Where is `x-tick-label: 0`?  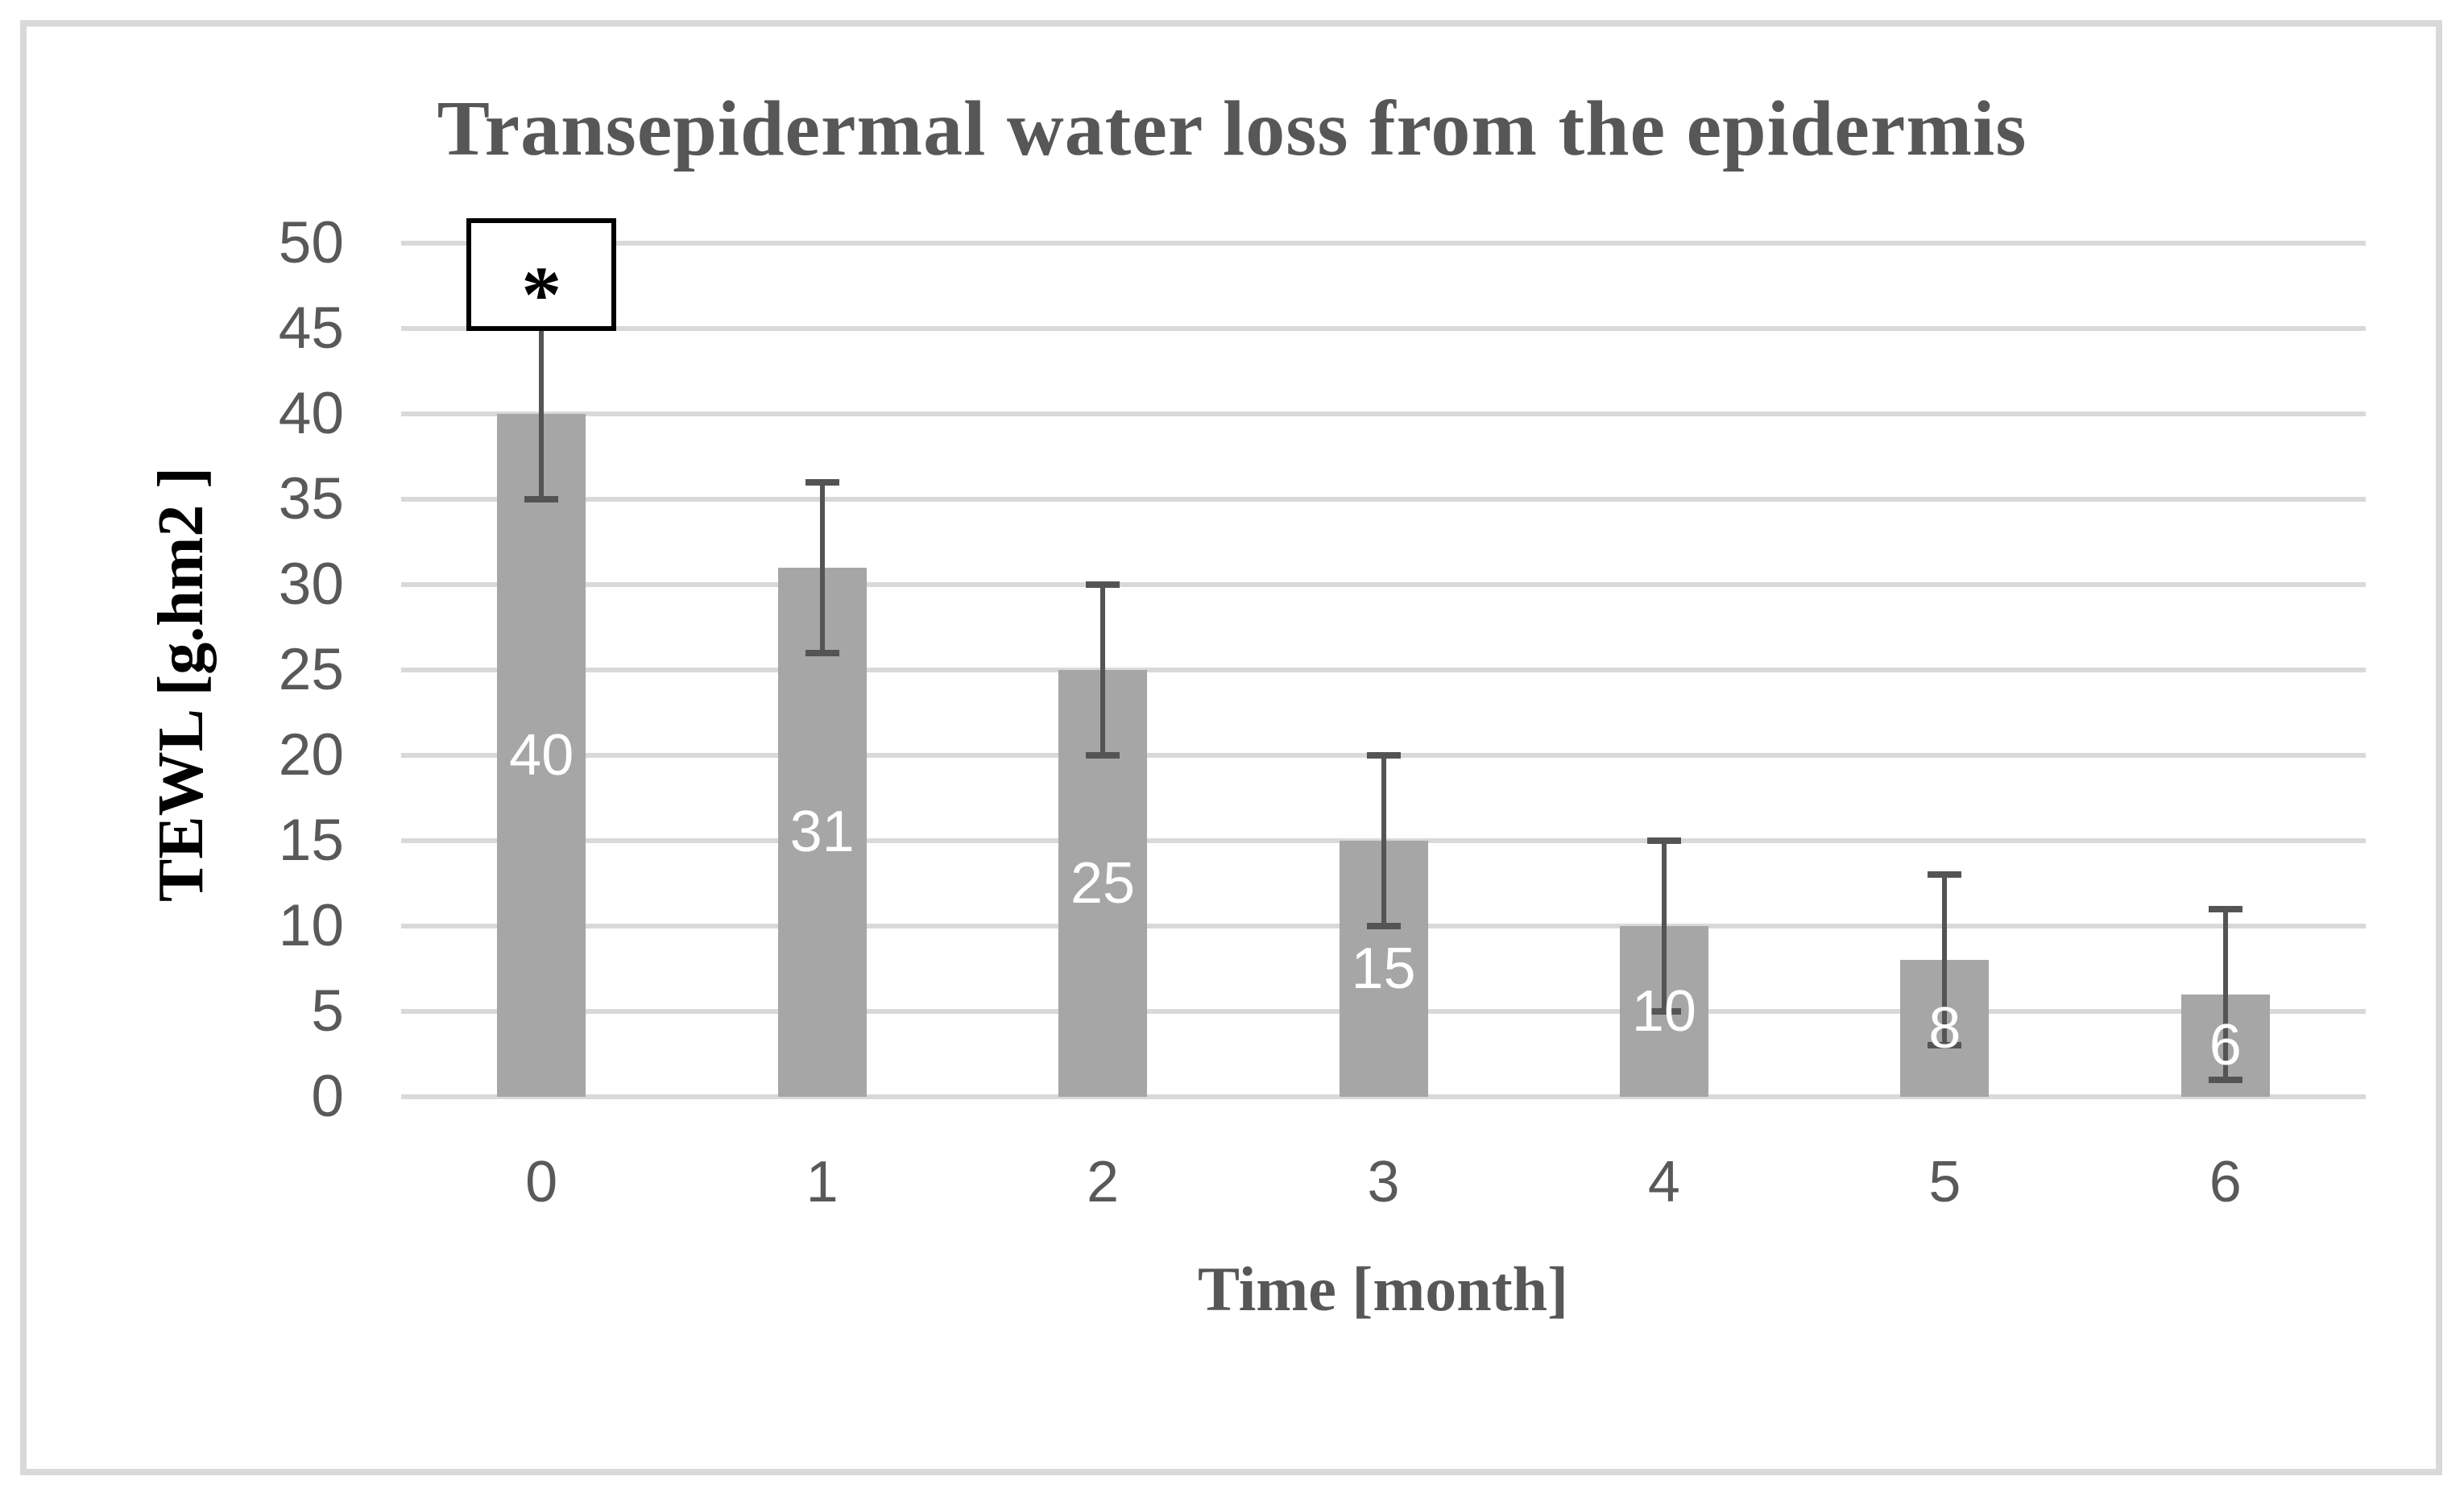 x-tick-label: 0 is located at coordinates (541, 1182).